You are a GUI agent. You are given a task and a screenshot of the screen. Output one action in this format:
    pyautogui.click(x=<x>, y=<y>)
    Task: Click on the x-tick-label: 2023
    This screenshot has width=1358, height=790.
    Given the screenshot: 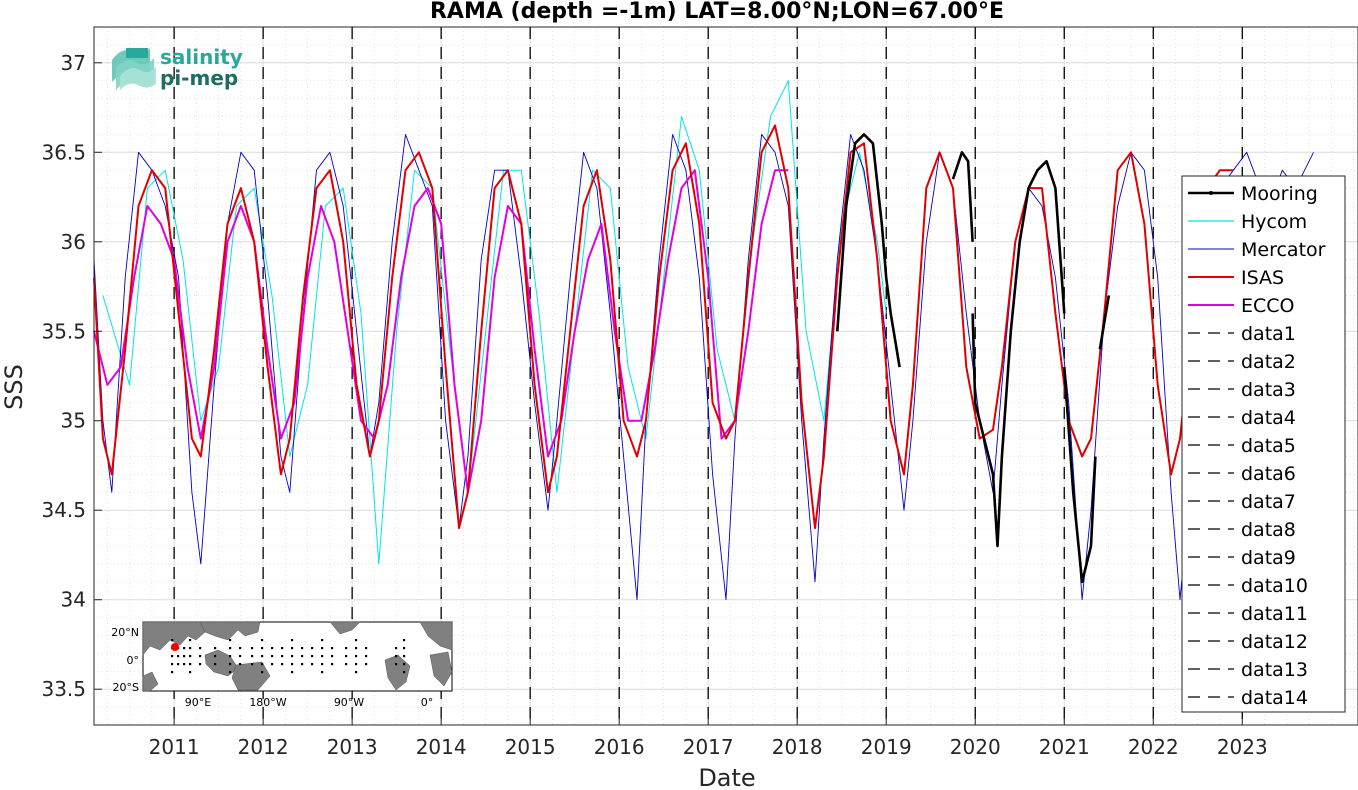 What is the action you would take?
    pyautogui.click(x=1242, y=747)
    